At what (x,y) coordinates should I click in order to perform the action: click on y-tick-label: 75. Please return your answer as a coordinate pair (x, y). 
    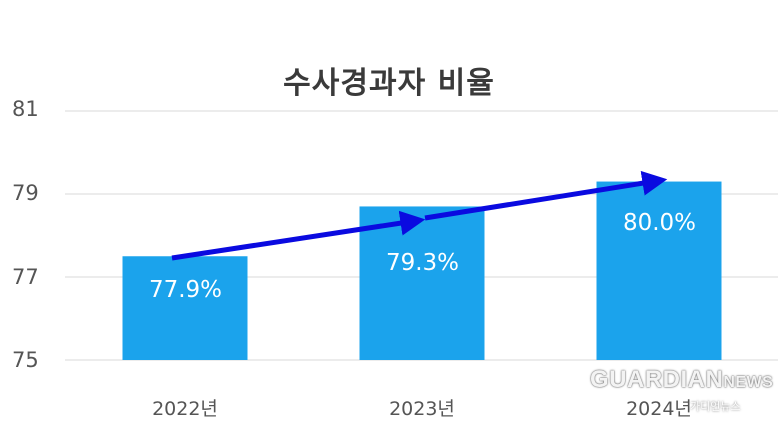
    Looking at the image, I should click on (25, 360).